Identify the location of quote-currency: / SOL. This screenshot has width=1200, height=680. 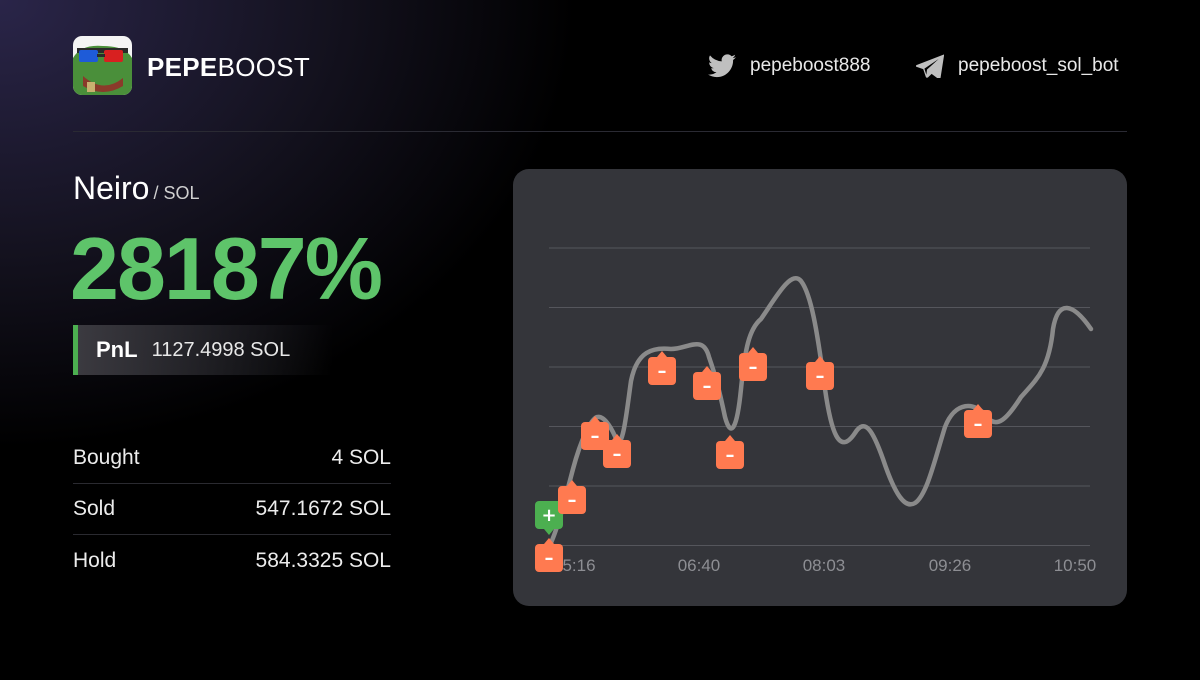
(176, 193).